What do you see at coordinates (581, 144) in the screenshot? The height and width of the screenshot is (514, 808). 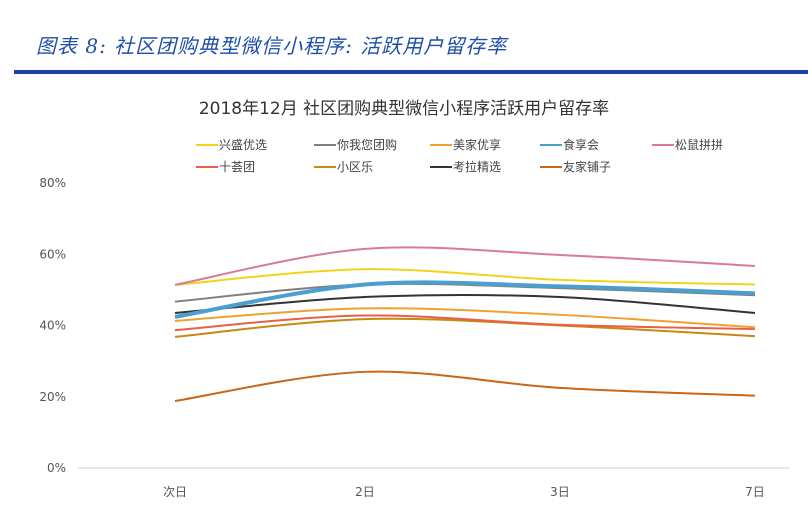 I see `legend-label: 食享会` at bounding box center [581, 144].